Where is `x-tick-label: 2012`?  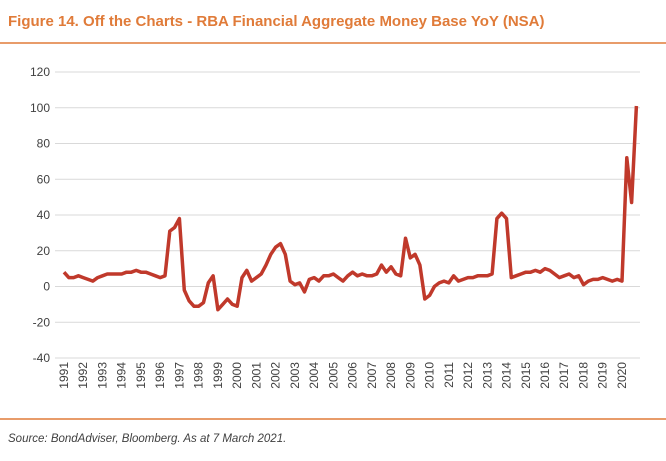 x-tick-label: 2012 is located at coordinates (468, 375).